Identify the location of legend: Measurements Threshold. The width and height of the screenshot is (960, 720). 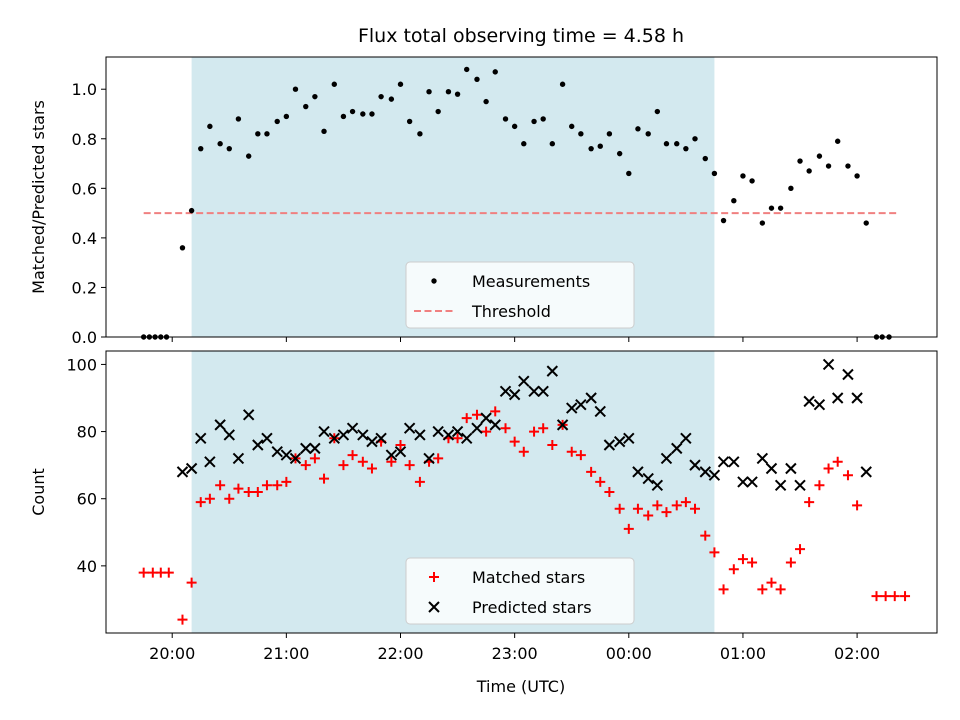
(520, 295).